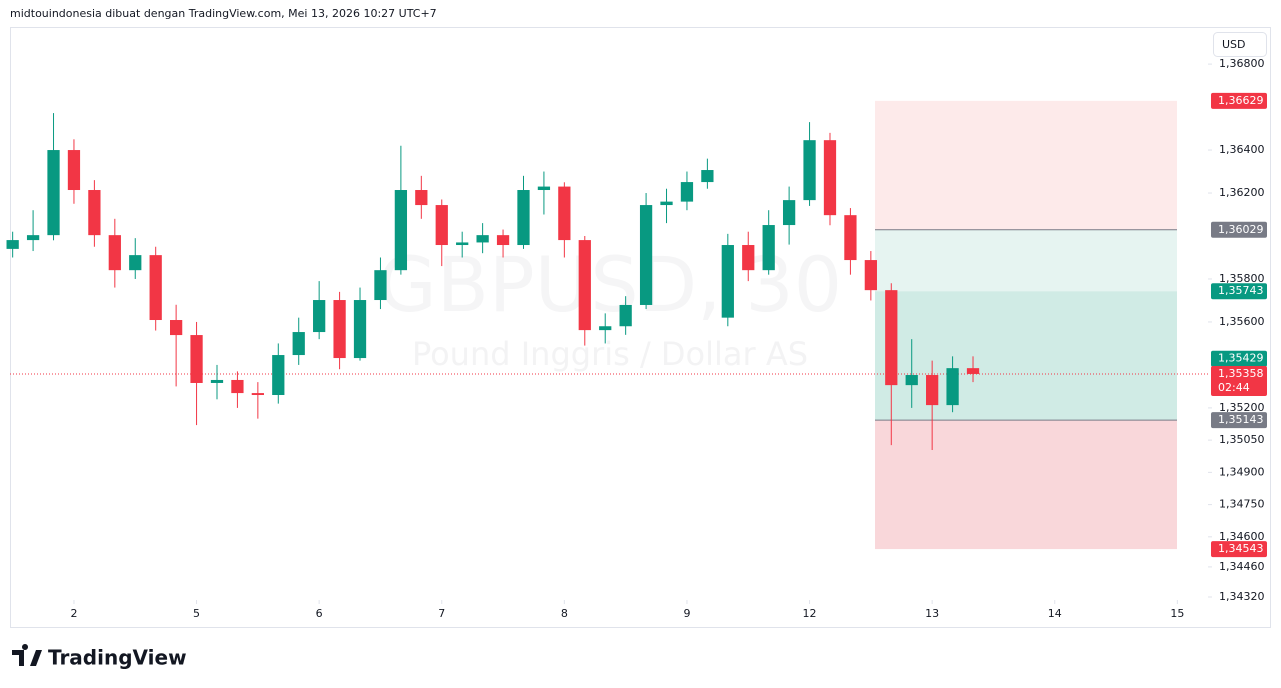 Image resolution: width=1281 pixels, height=688 pixels. Describe the element at coordinates (932, 613) in the screenshot. I see `x-tick-label: 13` at that location.